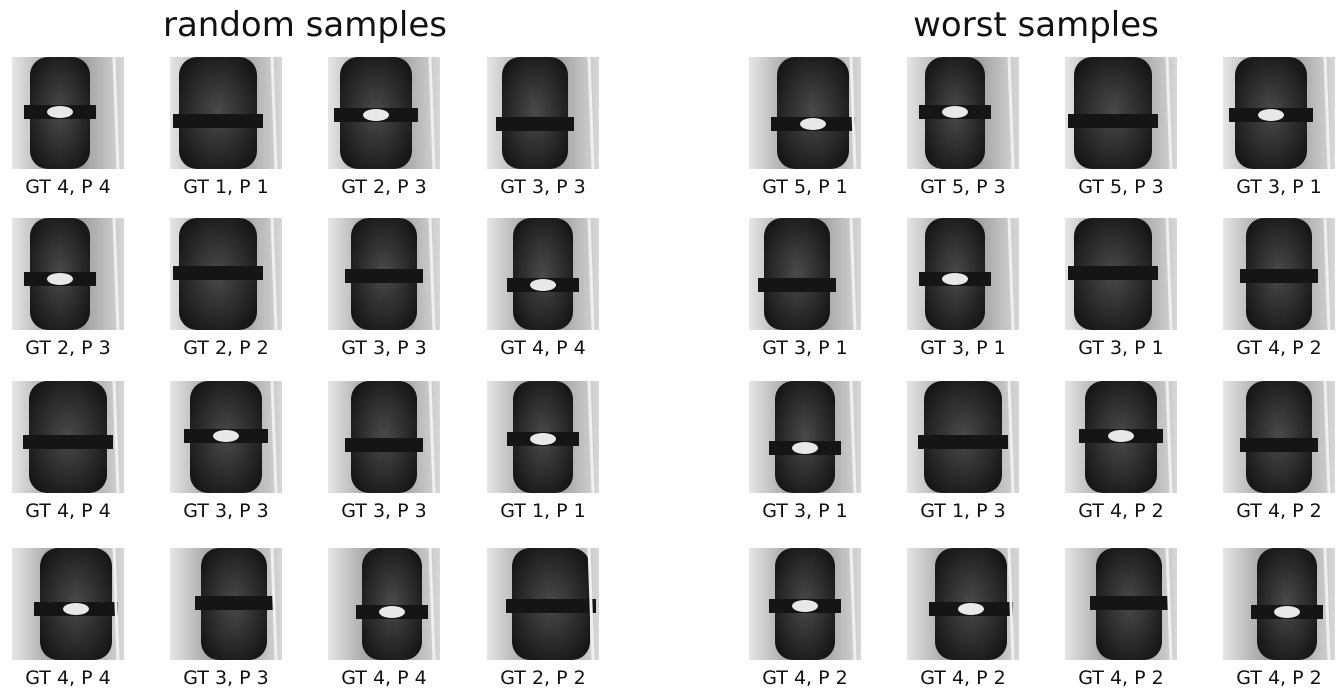 The width and height of the screenshot is (1340, 690). Describe the element at coordinates (67, 348) in the screenshot. I see `caption: GT 2, P 3` at that location.